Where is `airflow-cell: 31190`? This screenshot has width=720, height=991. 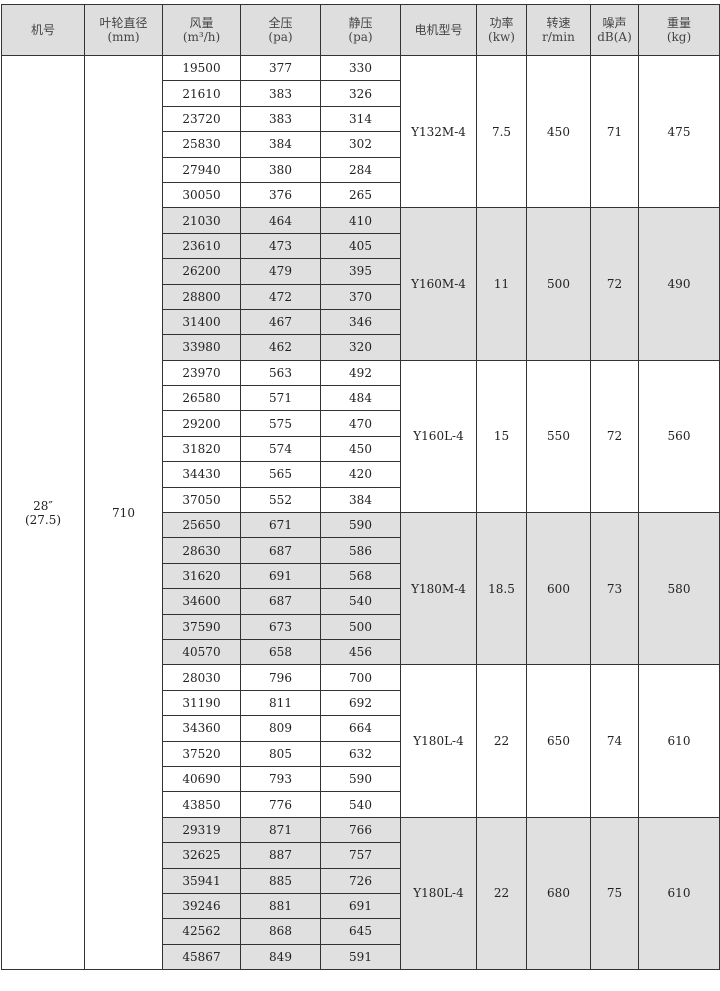 airflow-cell: 31190 is located at coordinates (201, 703).